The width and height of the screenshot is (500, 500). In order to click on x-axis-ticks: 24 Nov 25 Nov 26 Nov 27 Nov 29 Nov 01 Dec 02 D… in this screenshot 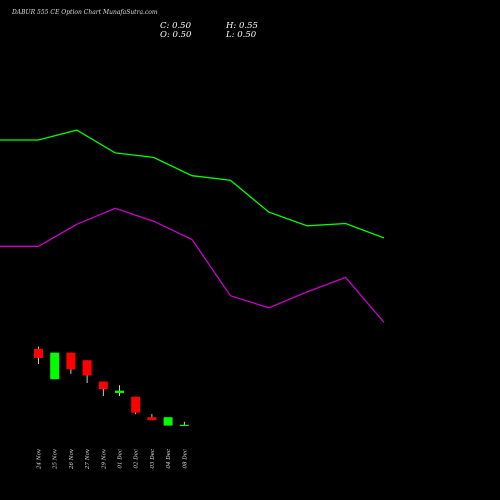, I will do `click(113, 459)`.